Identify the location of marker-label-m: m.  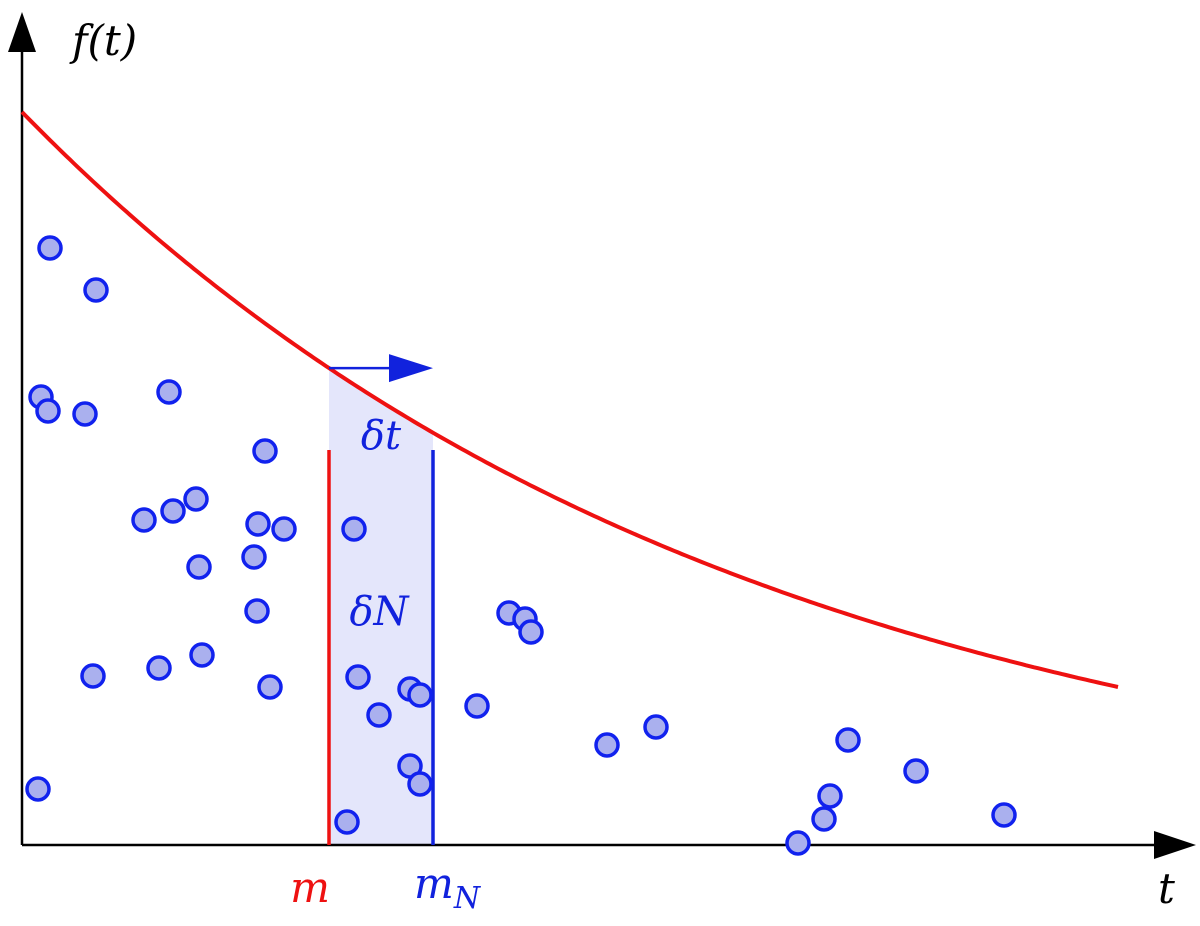
(310, 887).